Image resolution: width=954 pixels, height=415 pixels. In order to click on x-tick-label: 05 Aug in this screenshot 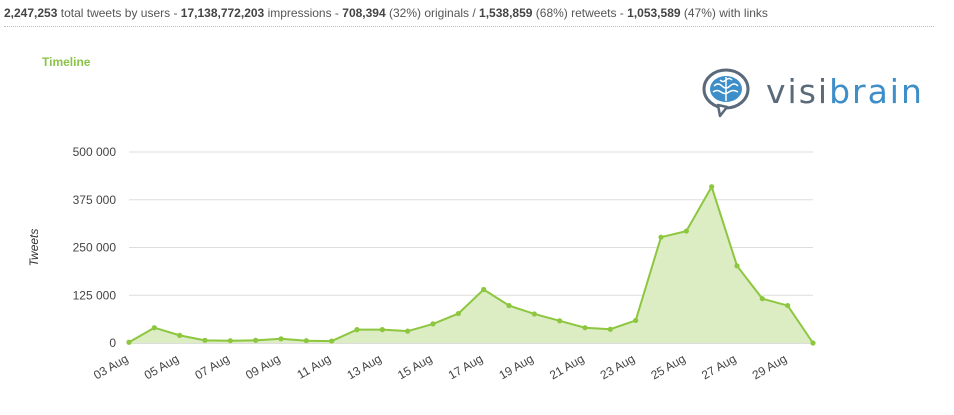, I will do `click(161, 366)`.